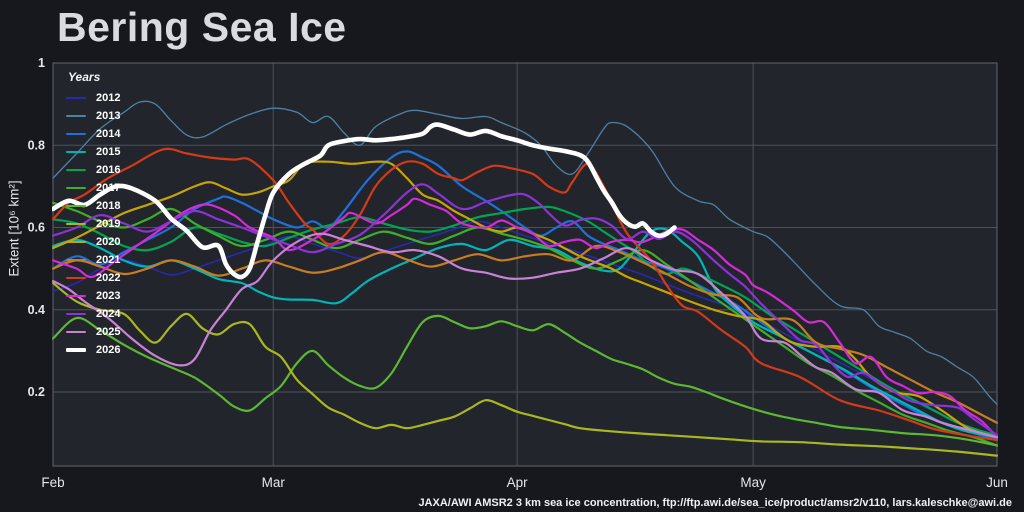 The width and height of the screenshot is (1024, 512). Describe the element at coordinates (108, 350) in the screenshot. I see `legend-item-label: 2026` at that location.